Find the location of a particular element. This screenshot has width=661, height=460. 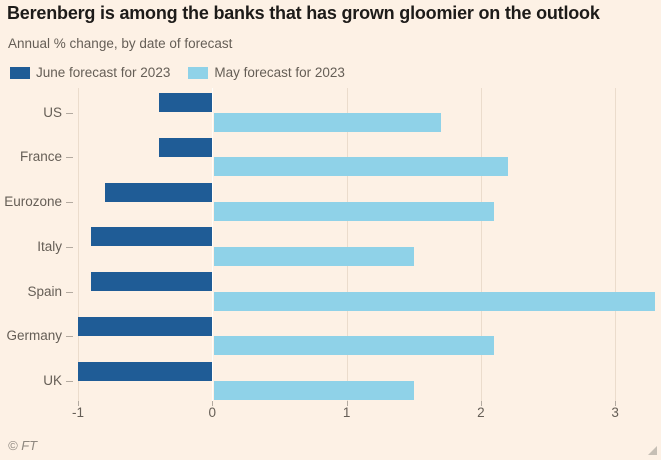

bar-june-italy is located at coordinates (151, 237).